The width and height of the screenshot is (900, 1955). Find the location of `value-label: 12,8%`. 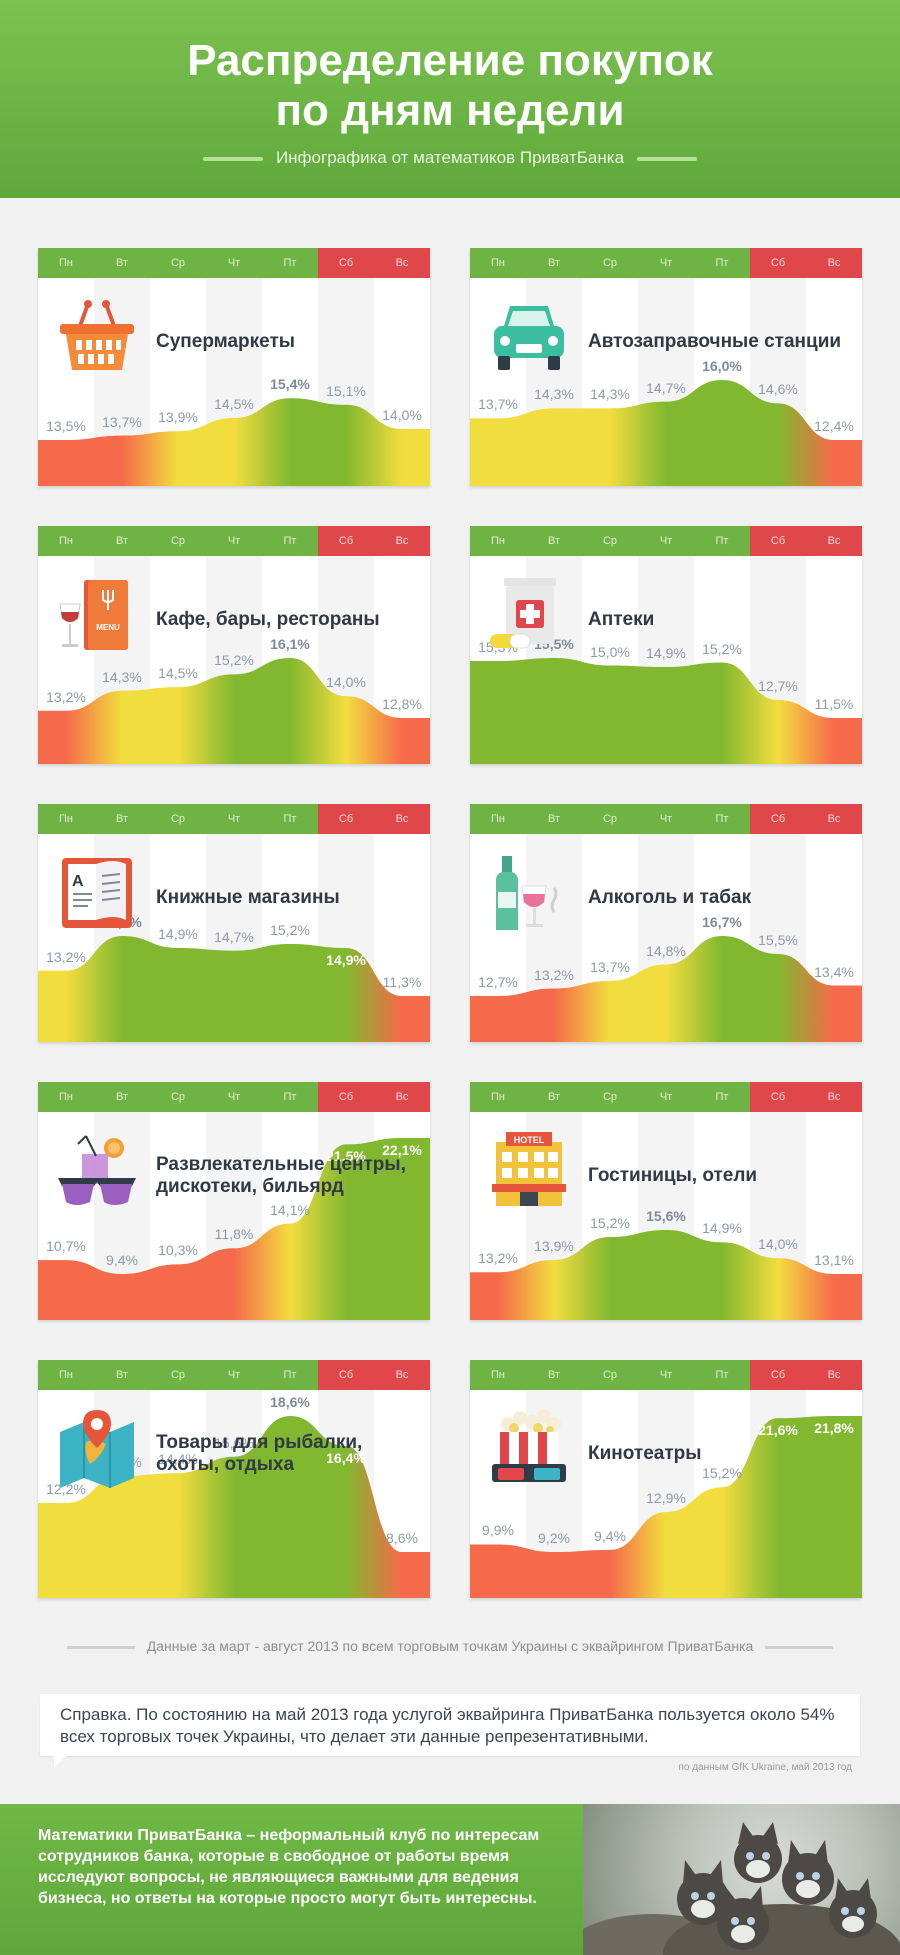

value-label: 12,8% is located at coordinates (402, 704).